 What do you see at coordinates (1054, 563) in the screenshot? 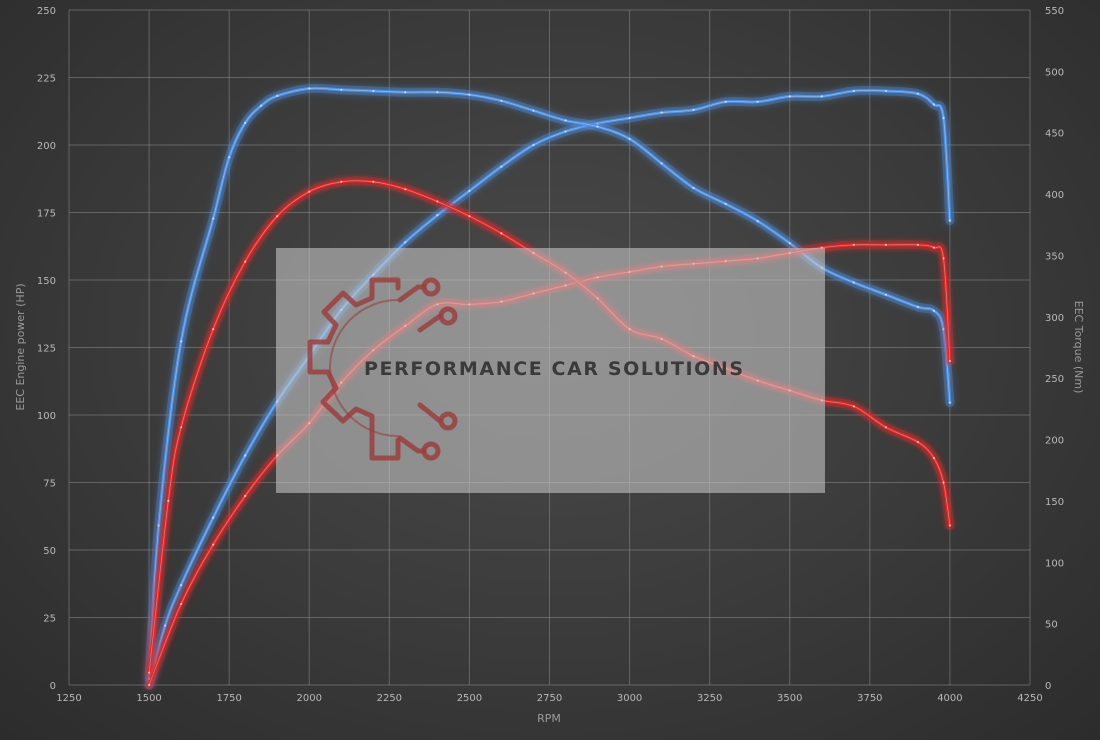
I see `right-tick-label: 100` at bounding box center [1054, 563].